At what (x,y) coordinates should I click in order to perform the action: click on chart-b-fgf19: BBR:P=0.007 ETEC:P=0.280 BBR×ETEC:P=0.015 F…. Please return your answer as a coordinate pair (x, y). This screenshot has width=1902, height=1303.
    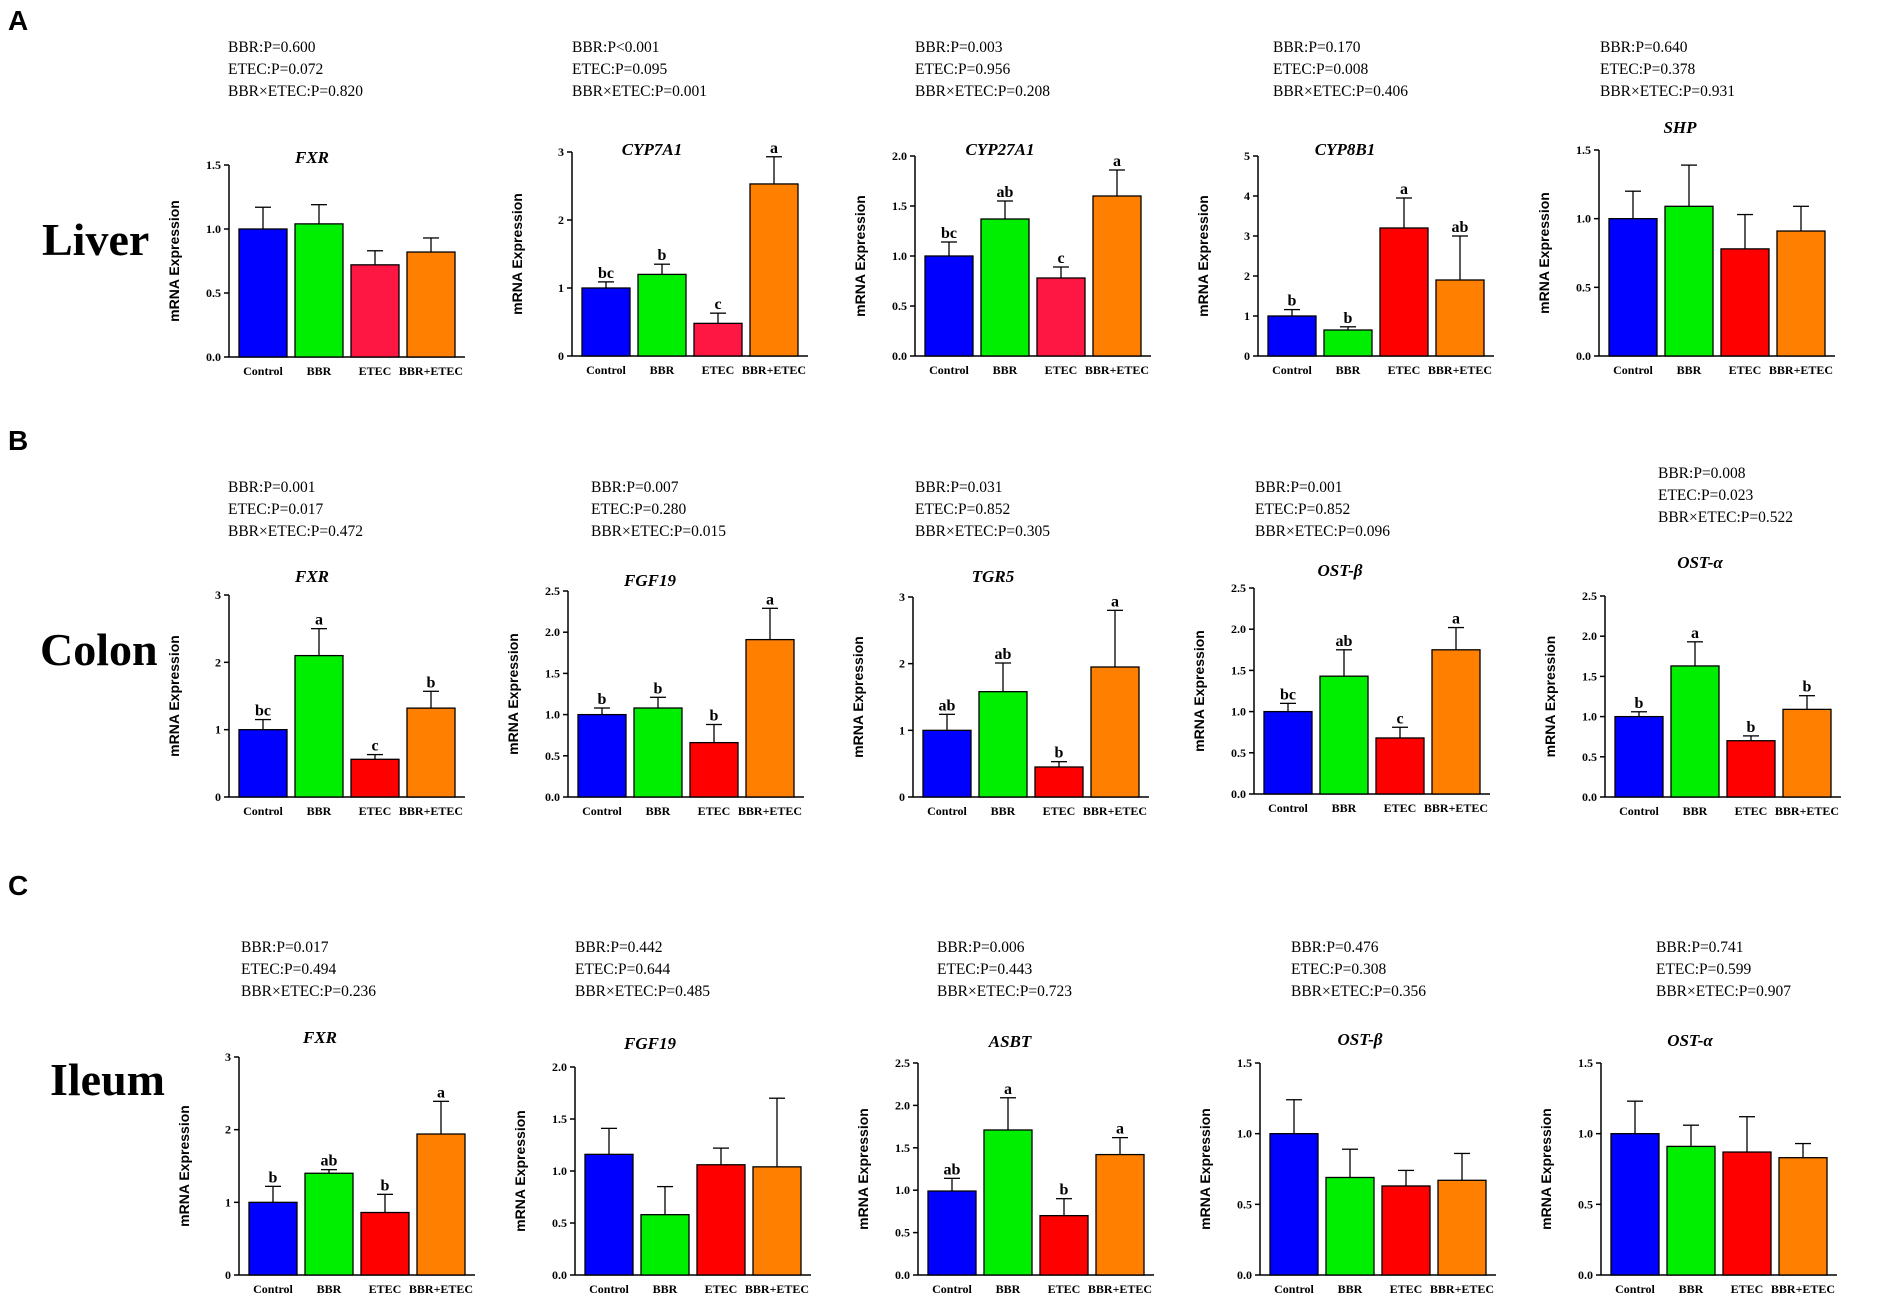
    Looking at the image, I should click on (654, 648).